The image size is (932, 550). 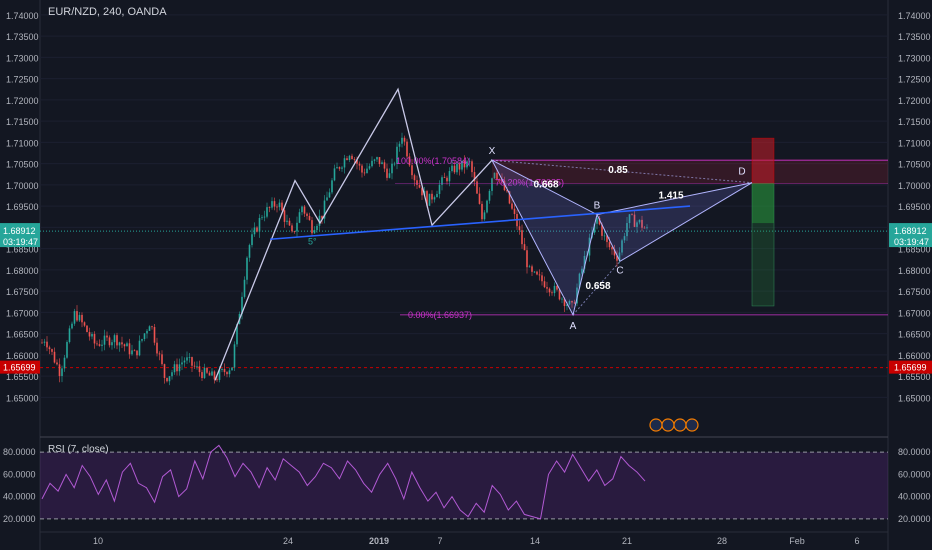 I want to click on y-tick-label-right: 1.65500, so click(x=914, y=377).